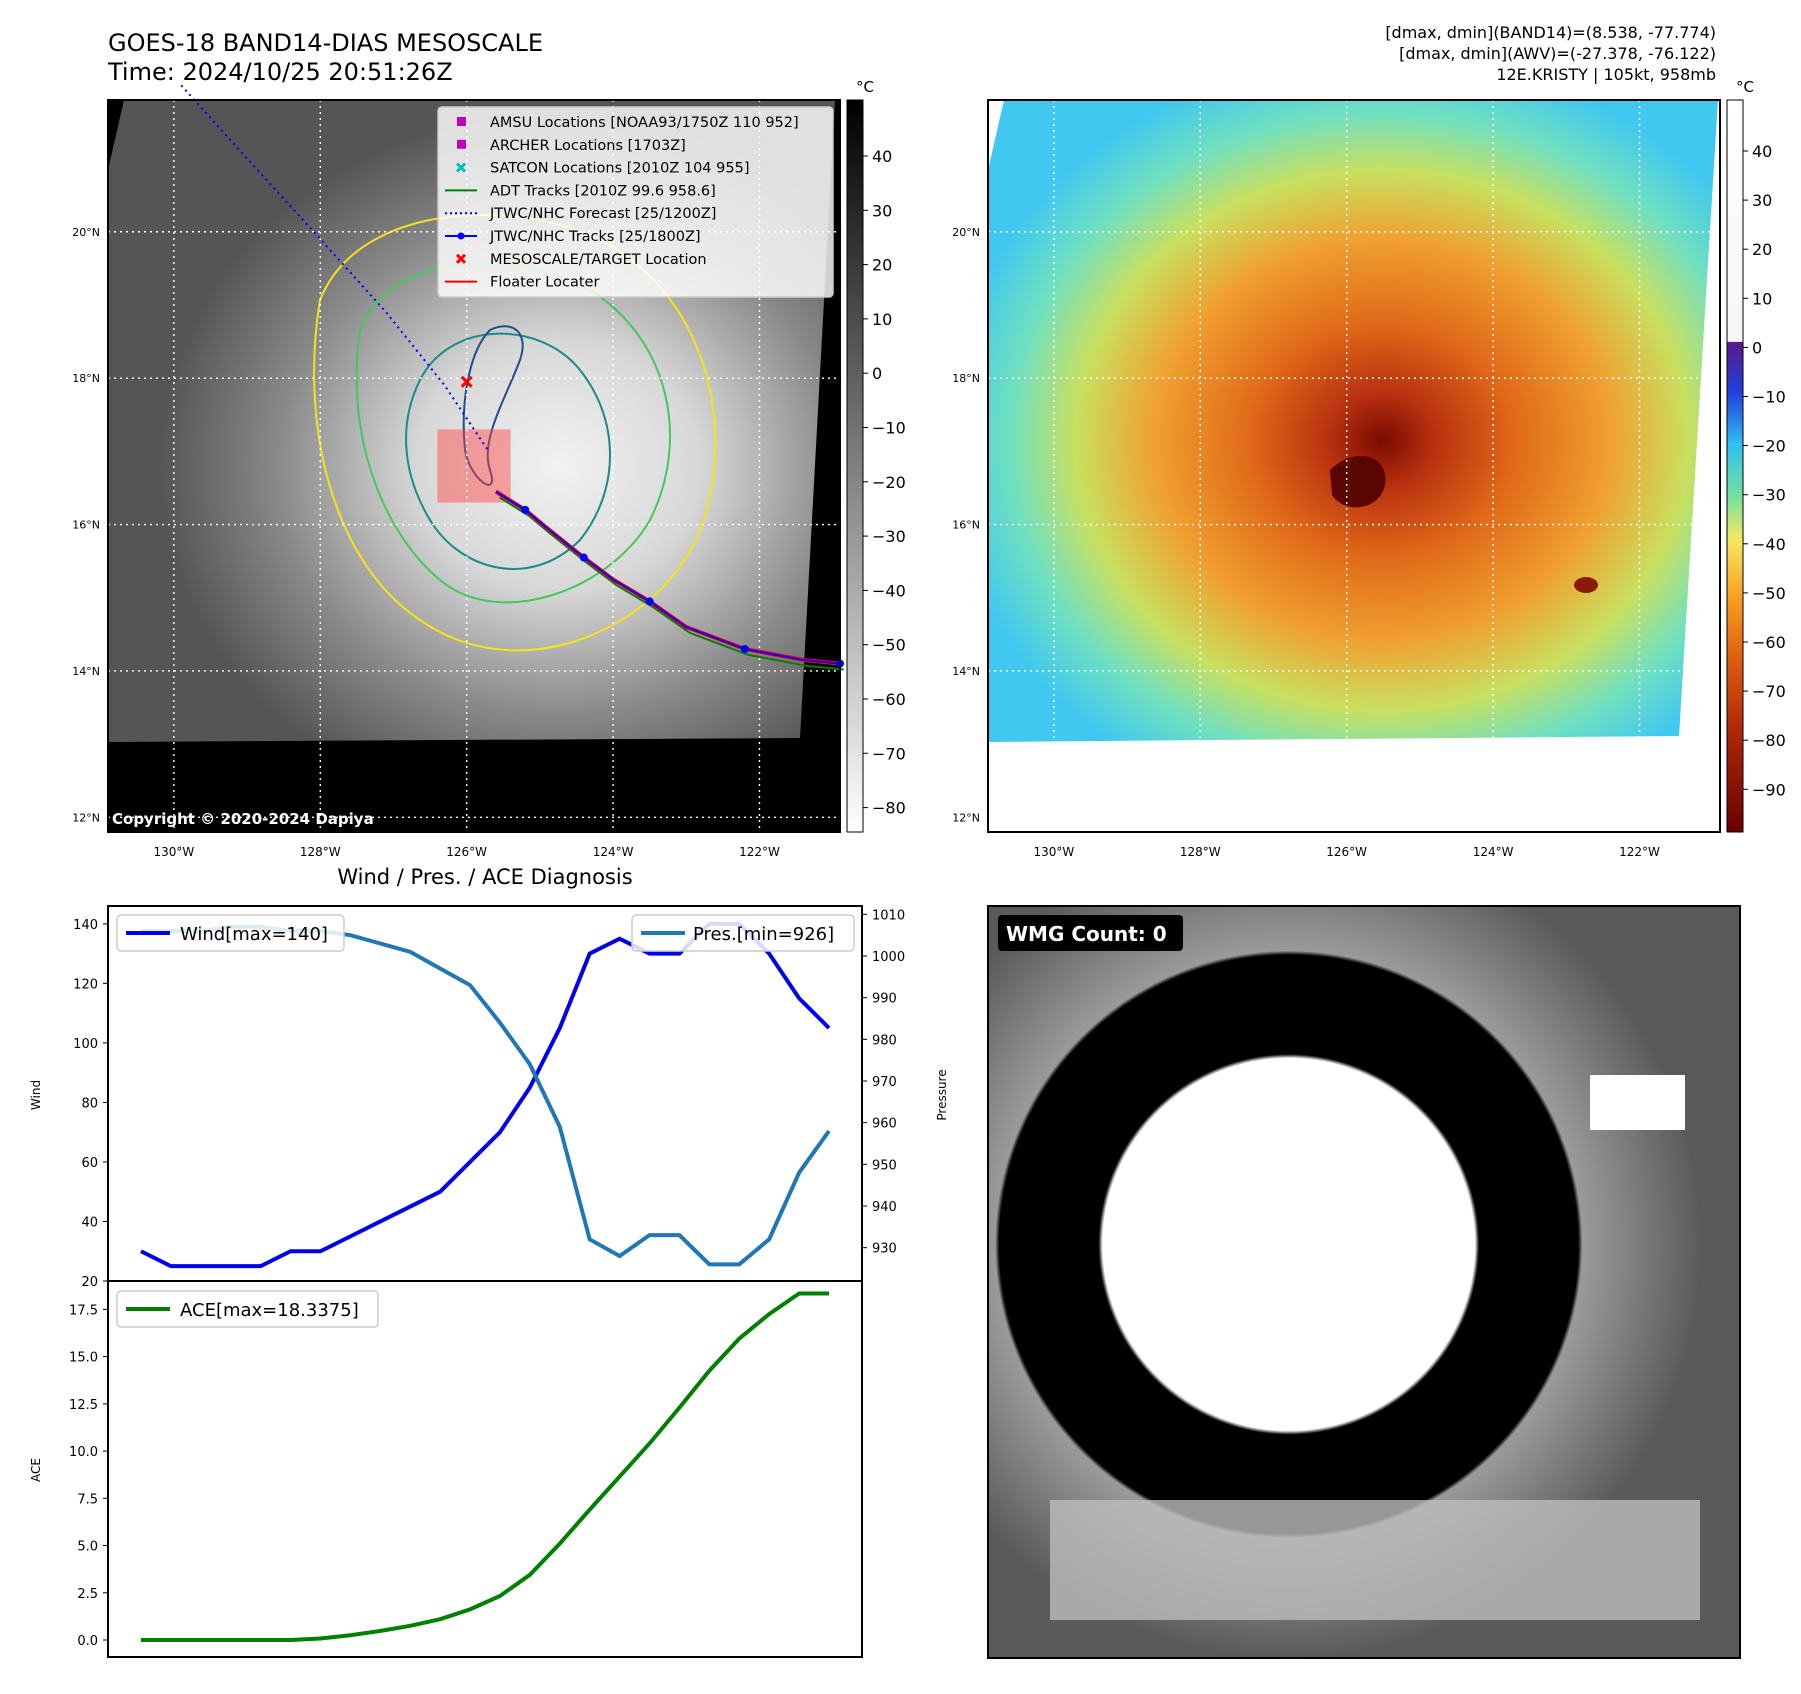 The height and width of the screenshot is (1694, 1801). I want to click on lon-tick-label: 130°W, so click(1053, 852).